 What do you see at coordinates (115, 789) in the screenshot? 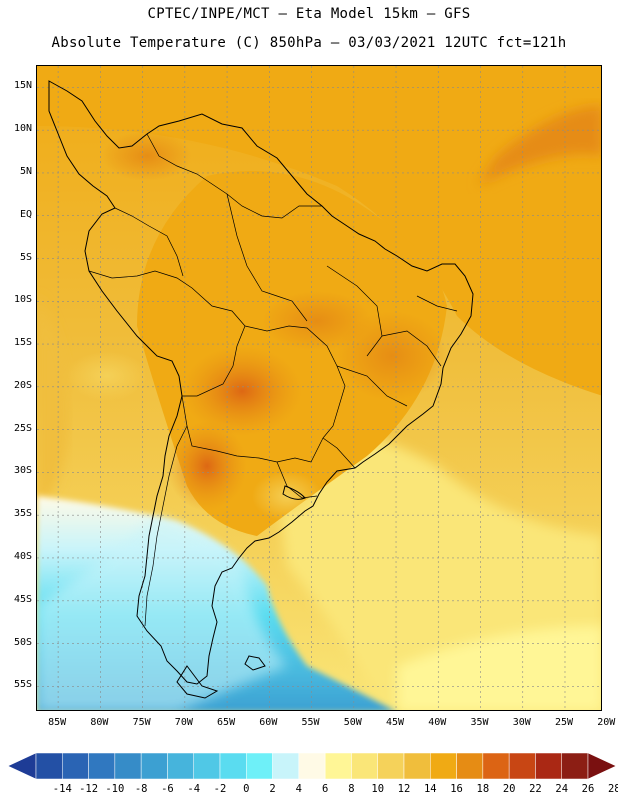
I see `colorbar-label: -10` at bounding box center [115, 789].